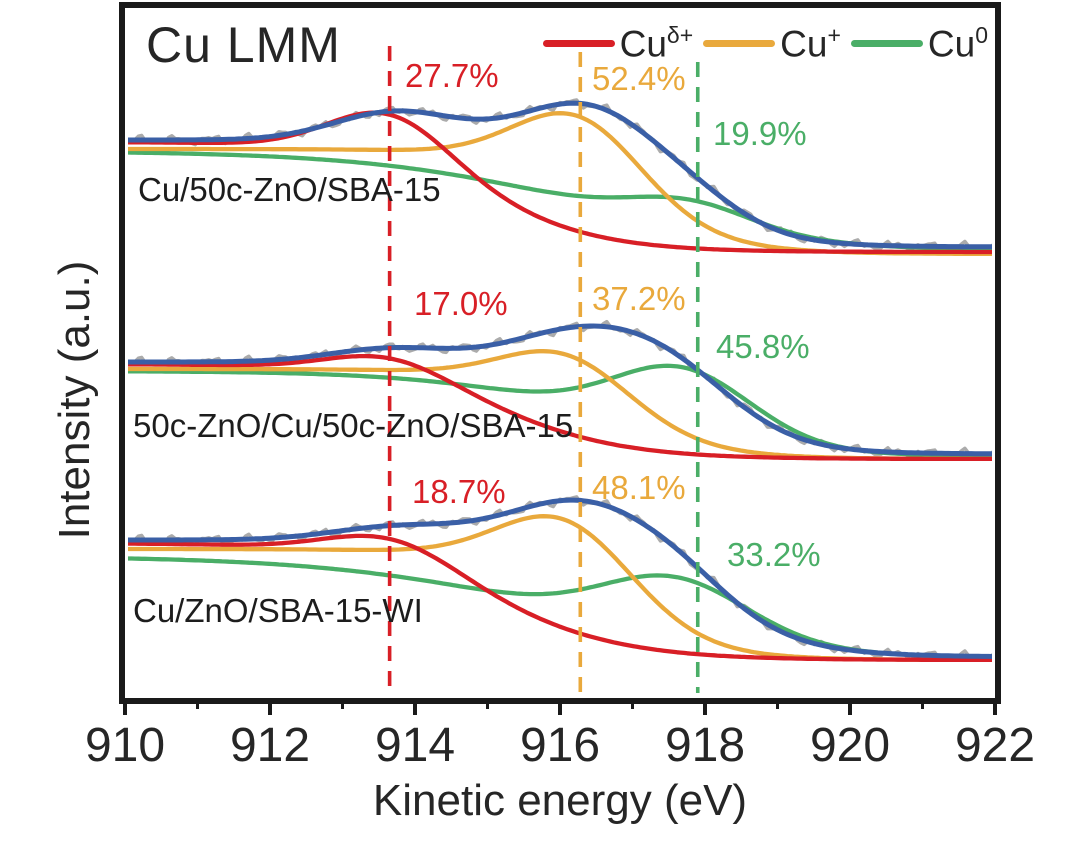  What do you see at coordinates (774, 554) in the screenshot?
I see `percent-label-green: 33.2%` at bounding box center [774, 554].